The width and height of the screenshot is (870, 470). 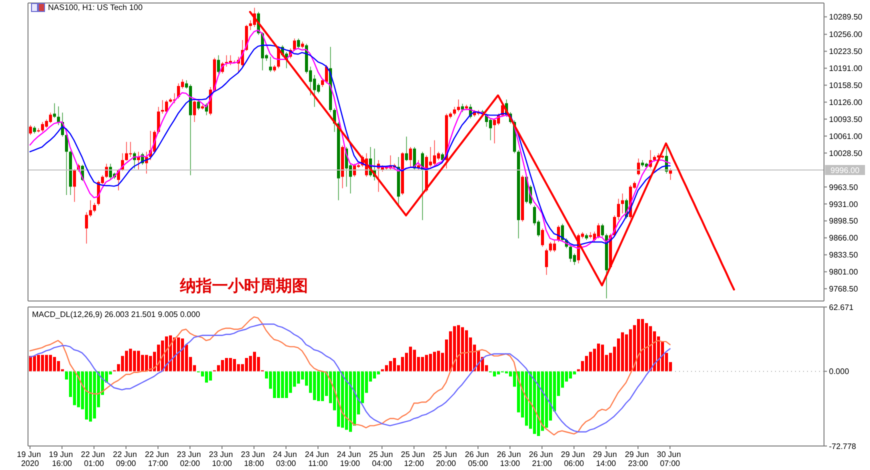 What do you see at coordinates (843, 255) in the screenshot?
I see `y-tick-label: 9833.50` at bounding box center [843, 255].